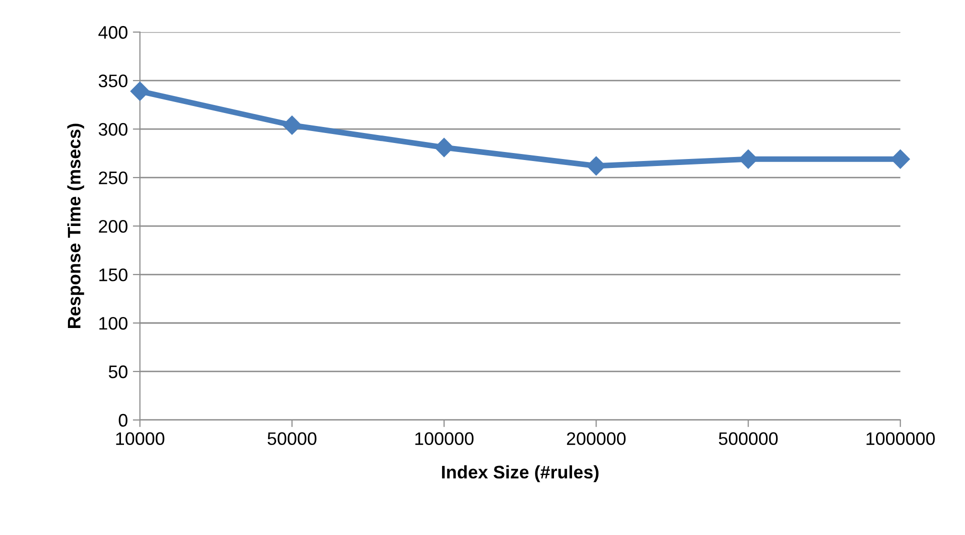 This screenshot has height=535, width=965. Describe the element at coordinates (113, 81) in the screenshot. I see `y-tick-label: 350` at that location.